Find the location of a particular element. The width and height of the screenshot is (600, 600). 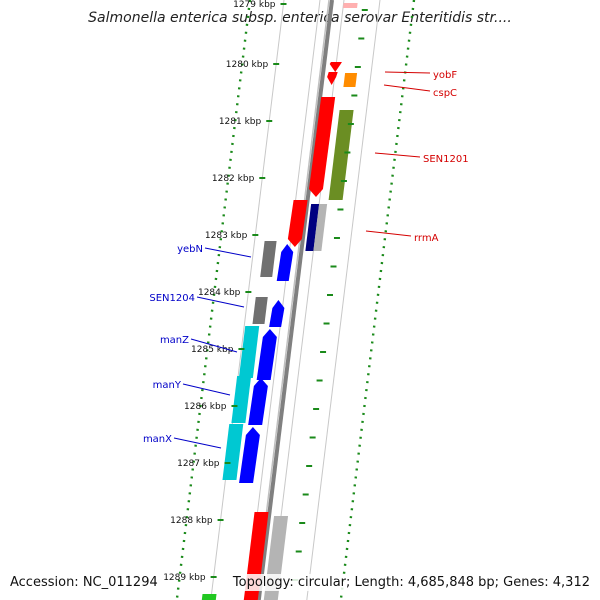

scale-label: 1280 kbp is located at coordinates (247, 65).